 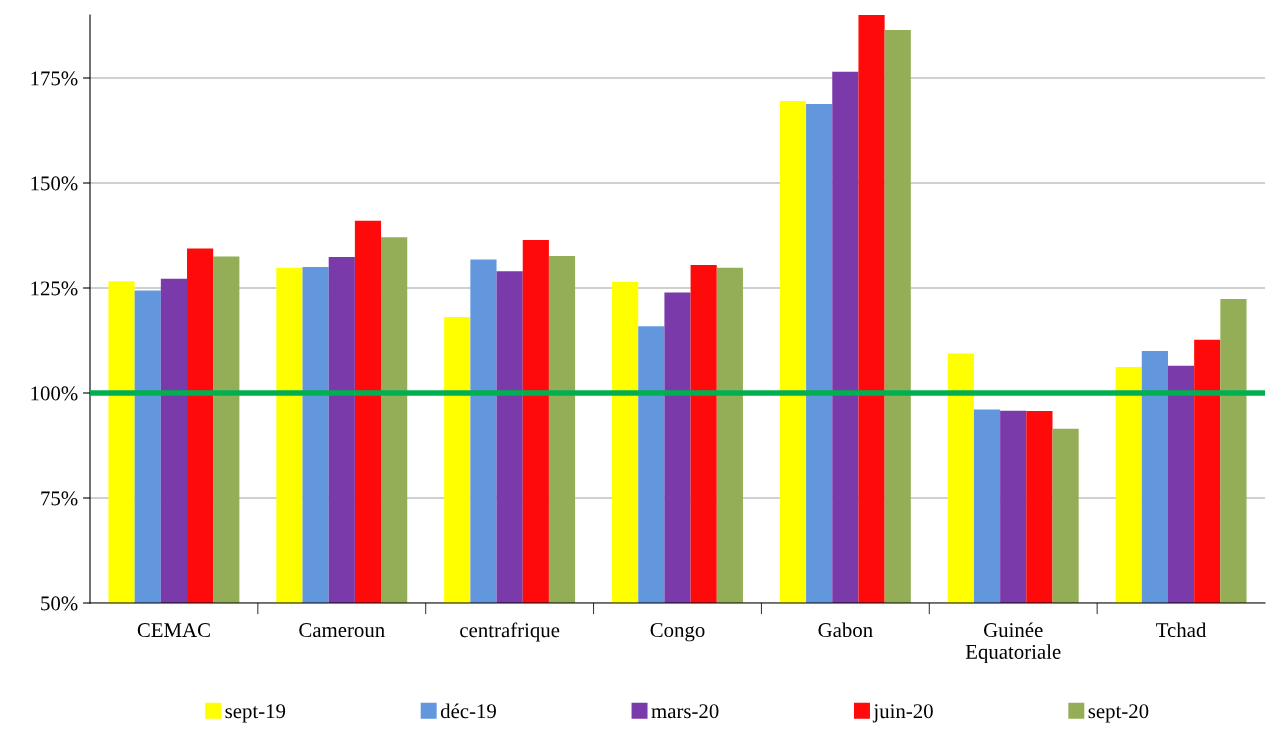 I want to click on x-tick-label: Tchad, so click(x=1181, y=630).